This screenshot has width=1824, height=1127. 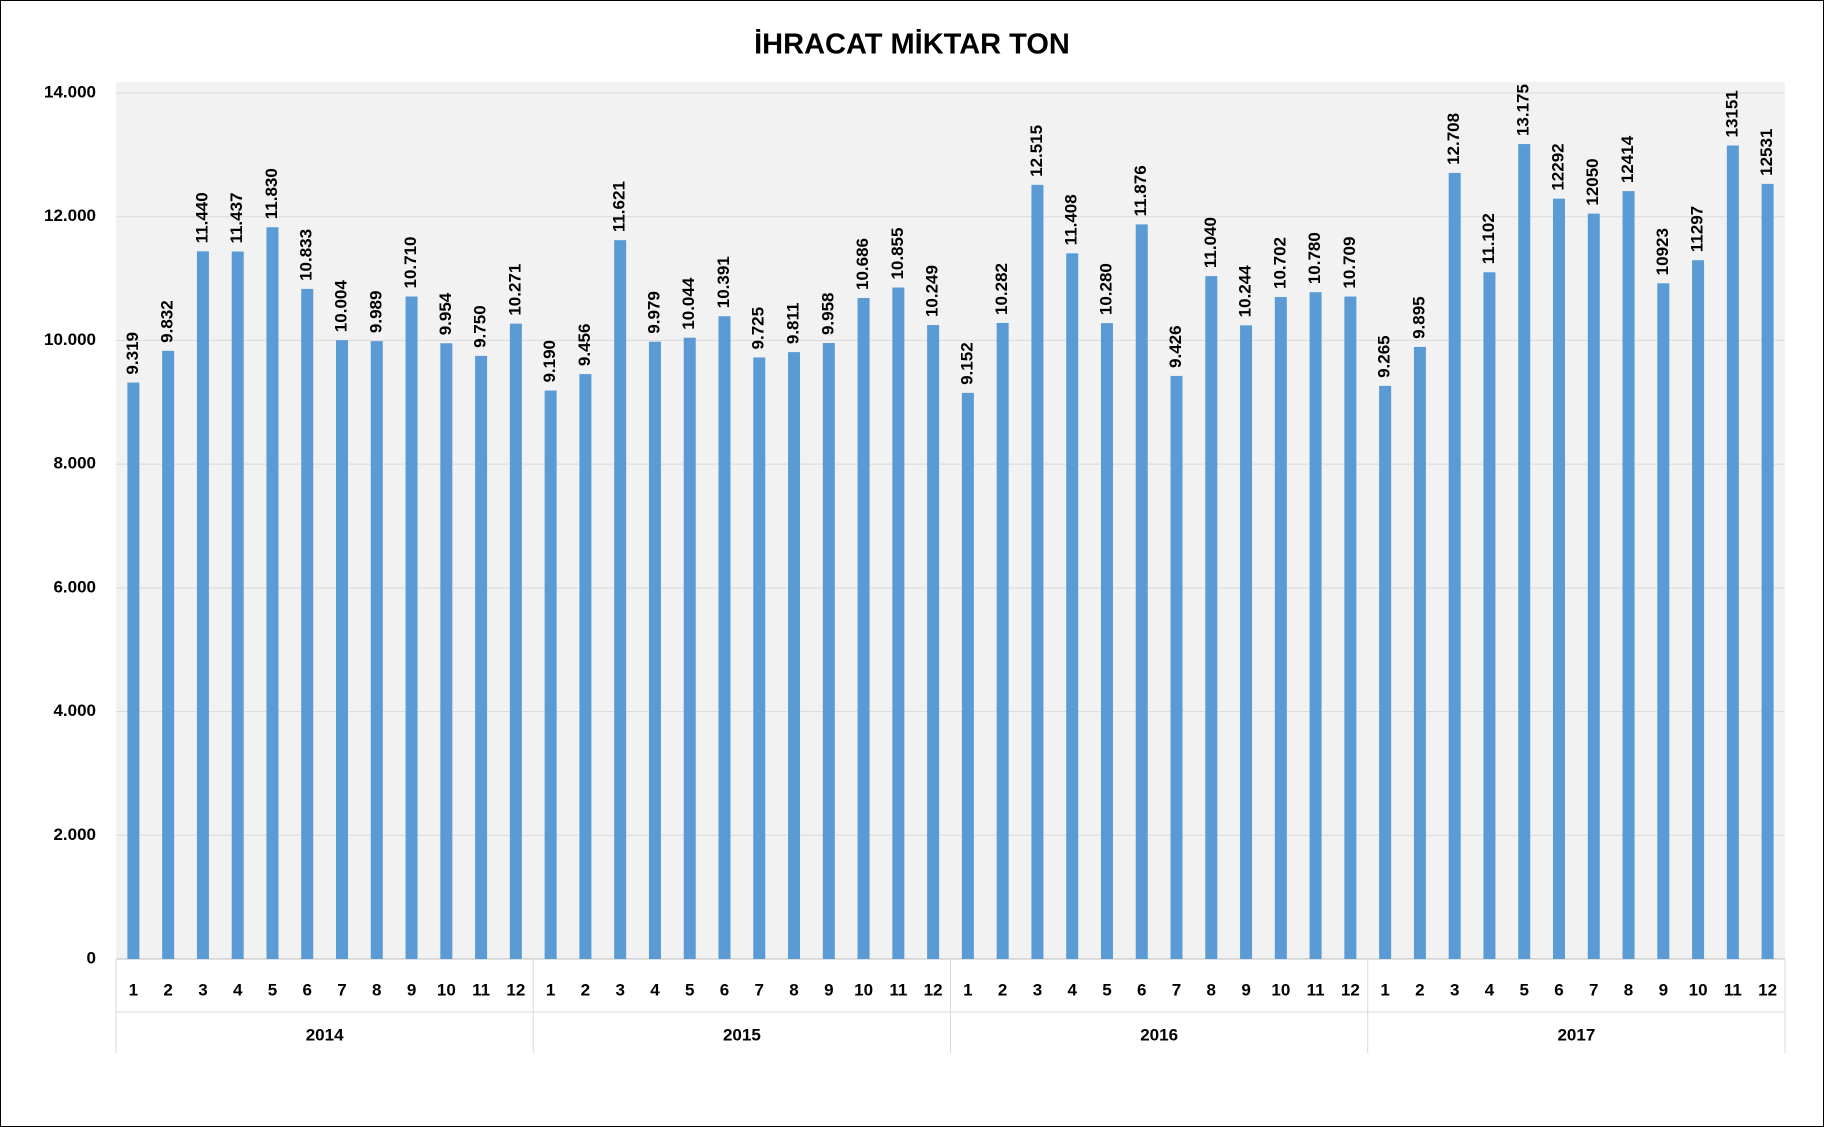 I want to click on chart-title: İHRACAT MİKTAR TON, so click(x=912, y=45).